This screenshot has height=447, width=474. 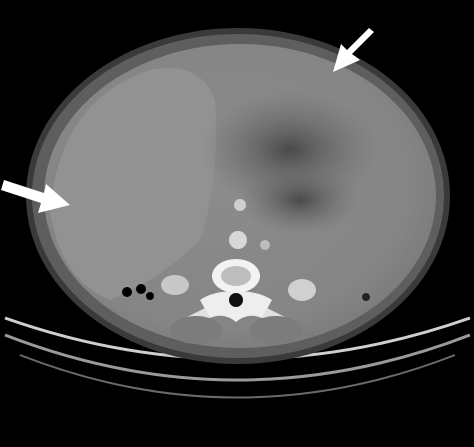 What do you see at coordinates (236, 276) in the screenshot?
I see `vertebral-body` at bounding box center [236, 276].